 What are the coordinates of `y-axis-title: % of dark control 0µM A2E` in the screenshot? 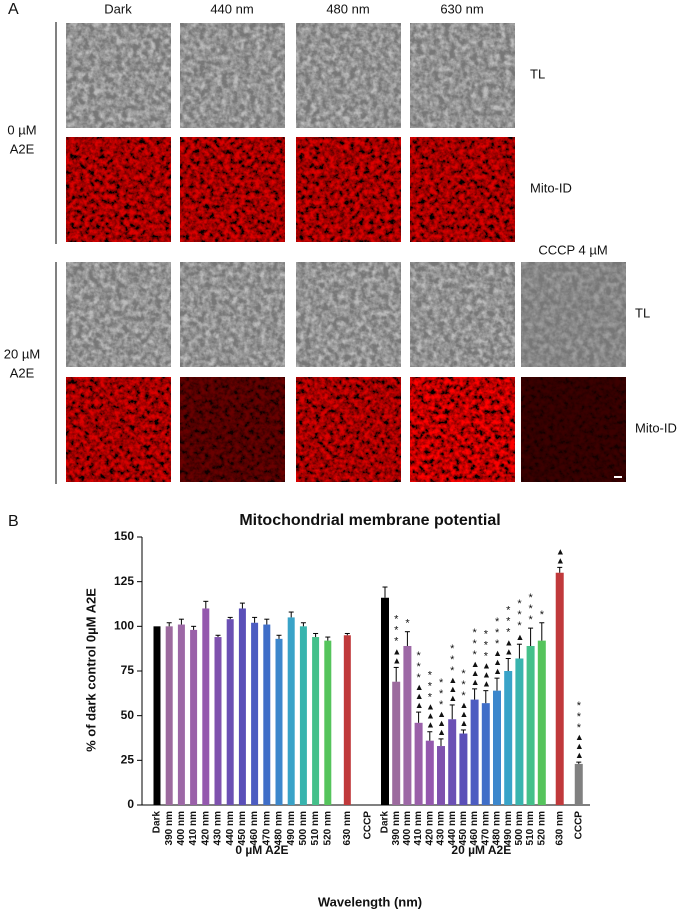 It's located at (90, 670).